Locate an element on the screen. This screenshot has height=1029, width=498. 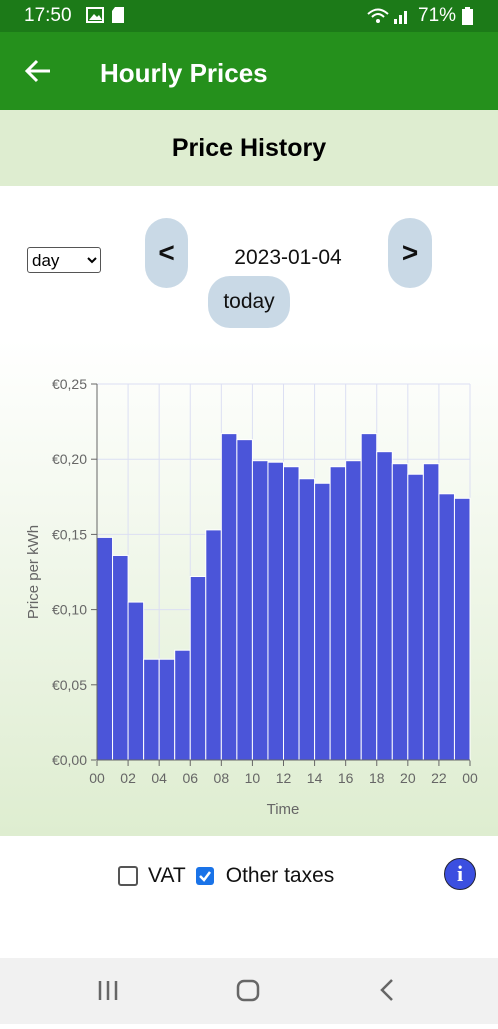
status-icons is located at coordinates (105, 15).